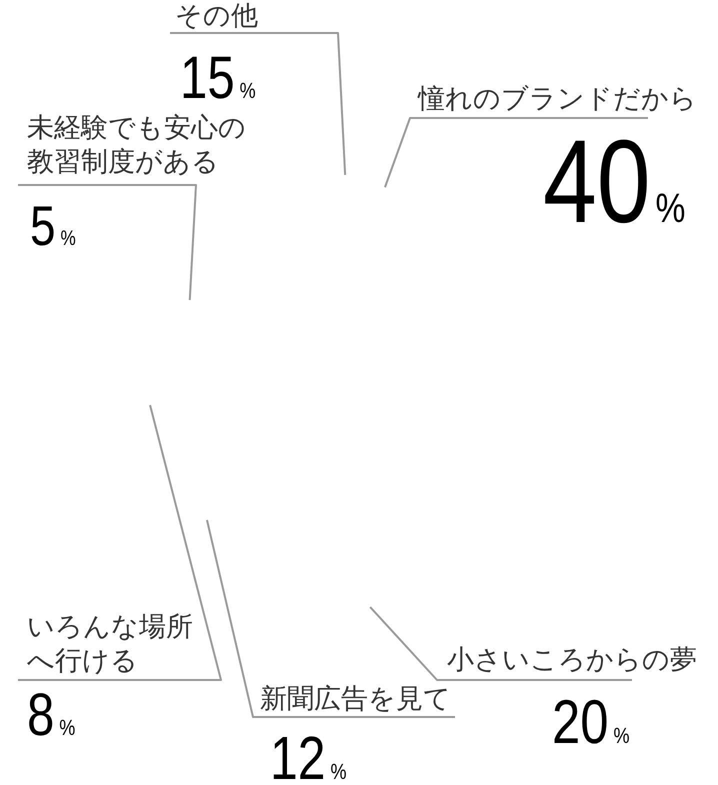  What do you see at coordinates (308, 754) in the screenshot?
I see `data-label: 12%` at bounding box center [308, 754].